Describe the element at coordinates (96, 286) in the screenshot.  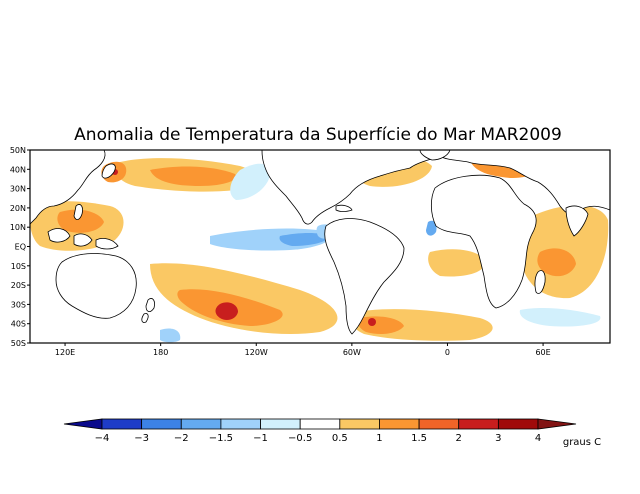
I see `australia-outline` at that location.